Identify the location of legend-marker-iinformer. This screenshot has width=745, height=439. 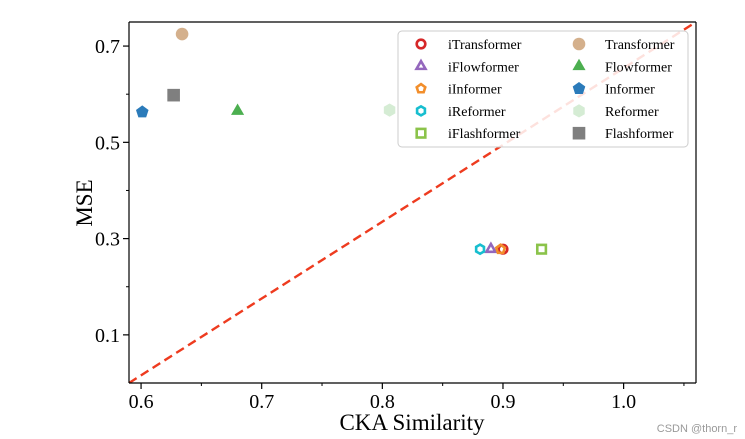
(421, 88).